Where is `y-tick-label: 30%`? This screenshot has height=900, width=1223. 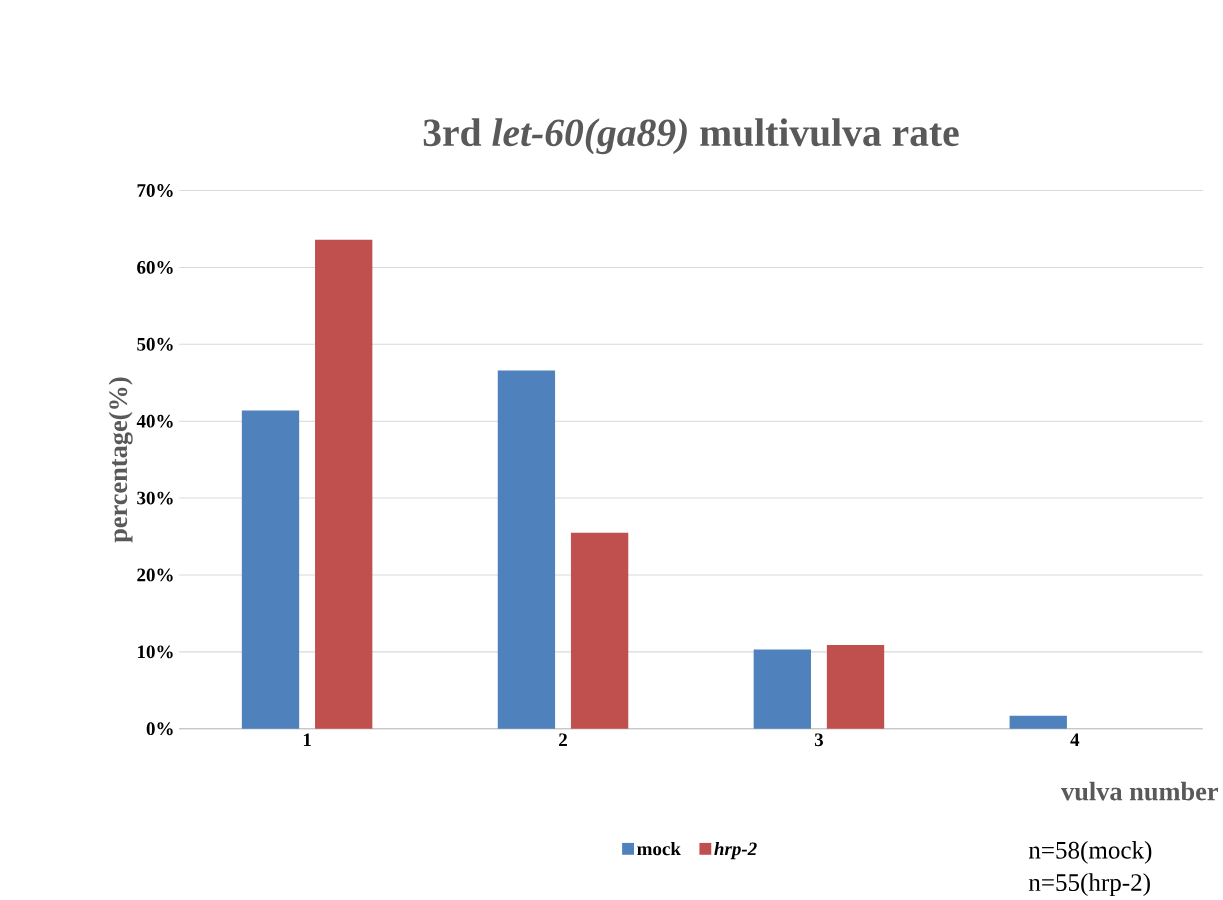 y-tick-label: 30% is located at coordinates (155, 498).